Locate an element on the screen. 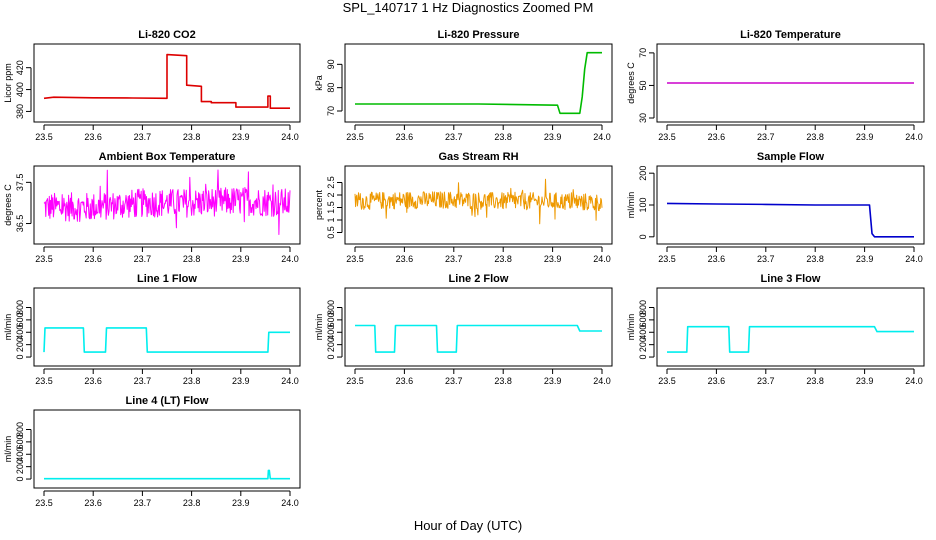  figure-title: SPL_140717 1 Hz Diagnostics Zoomed PM is located at coordinates (468, 7).